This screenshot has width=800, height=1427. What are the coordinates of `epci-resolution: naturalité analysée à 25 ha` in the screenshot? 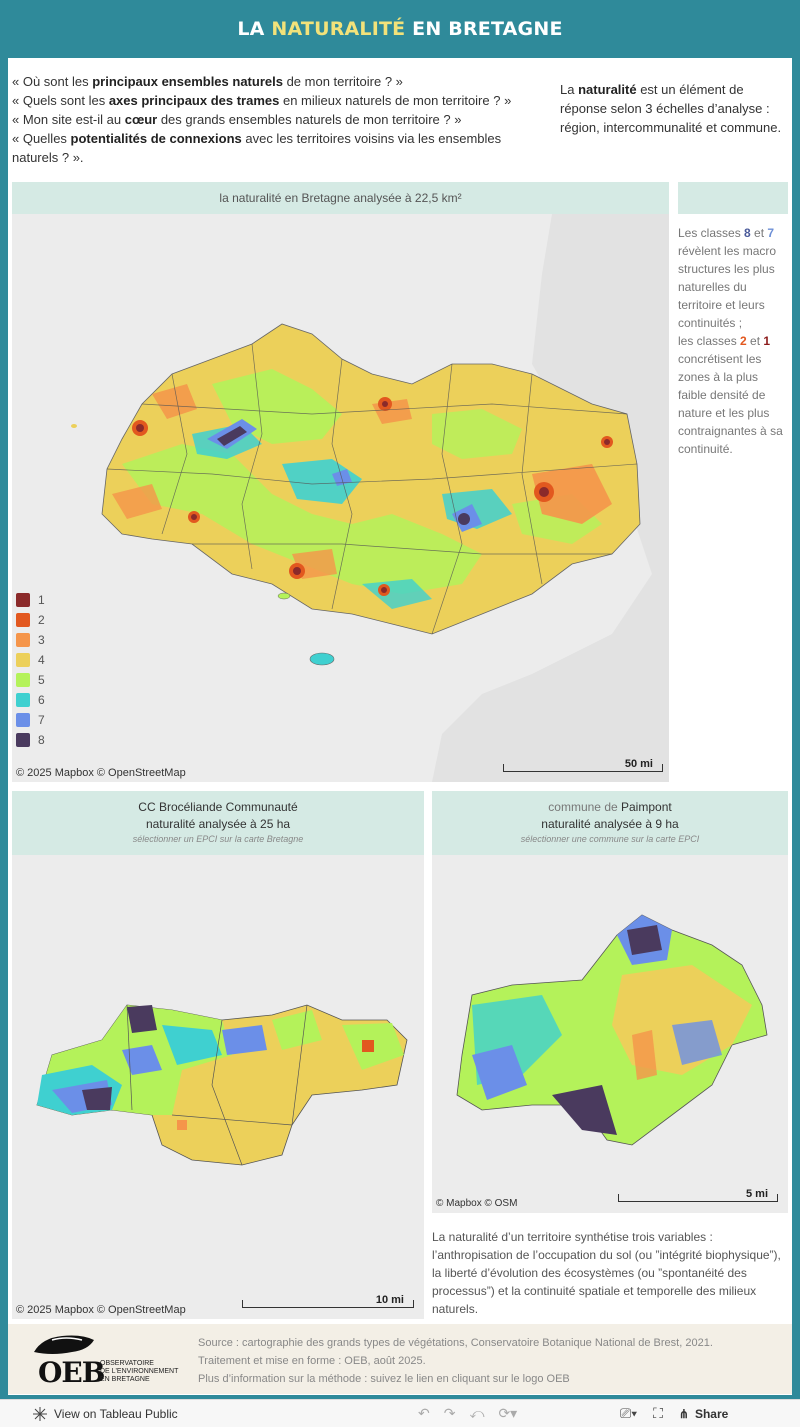 It's located at (218, 824).